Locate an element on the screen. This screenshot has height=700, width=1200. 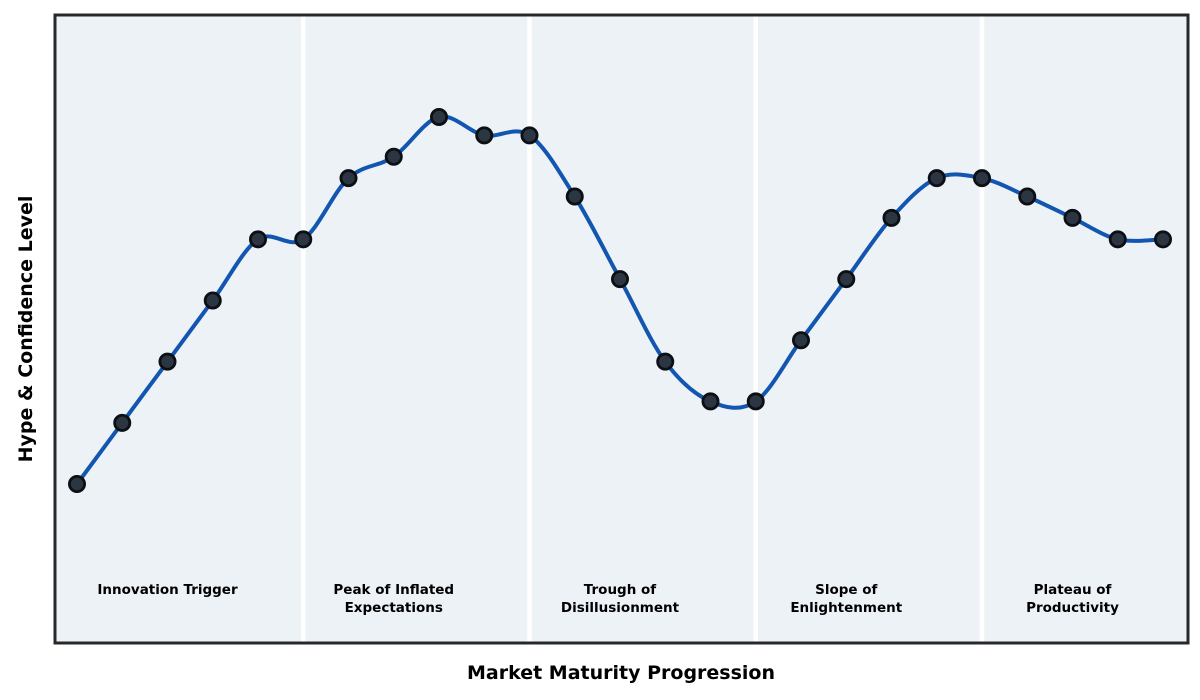
phase-label-line: Productivity is located at coordinates (1072, 608).